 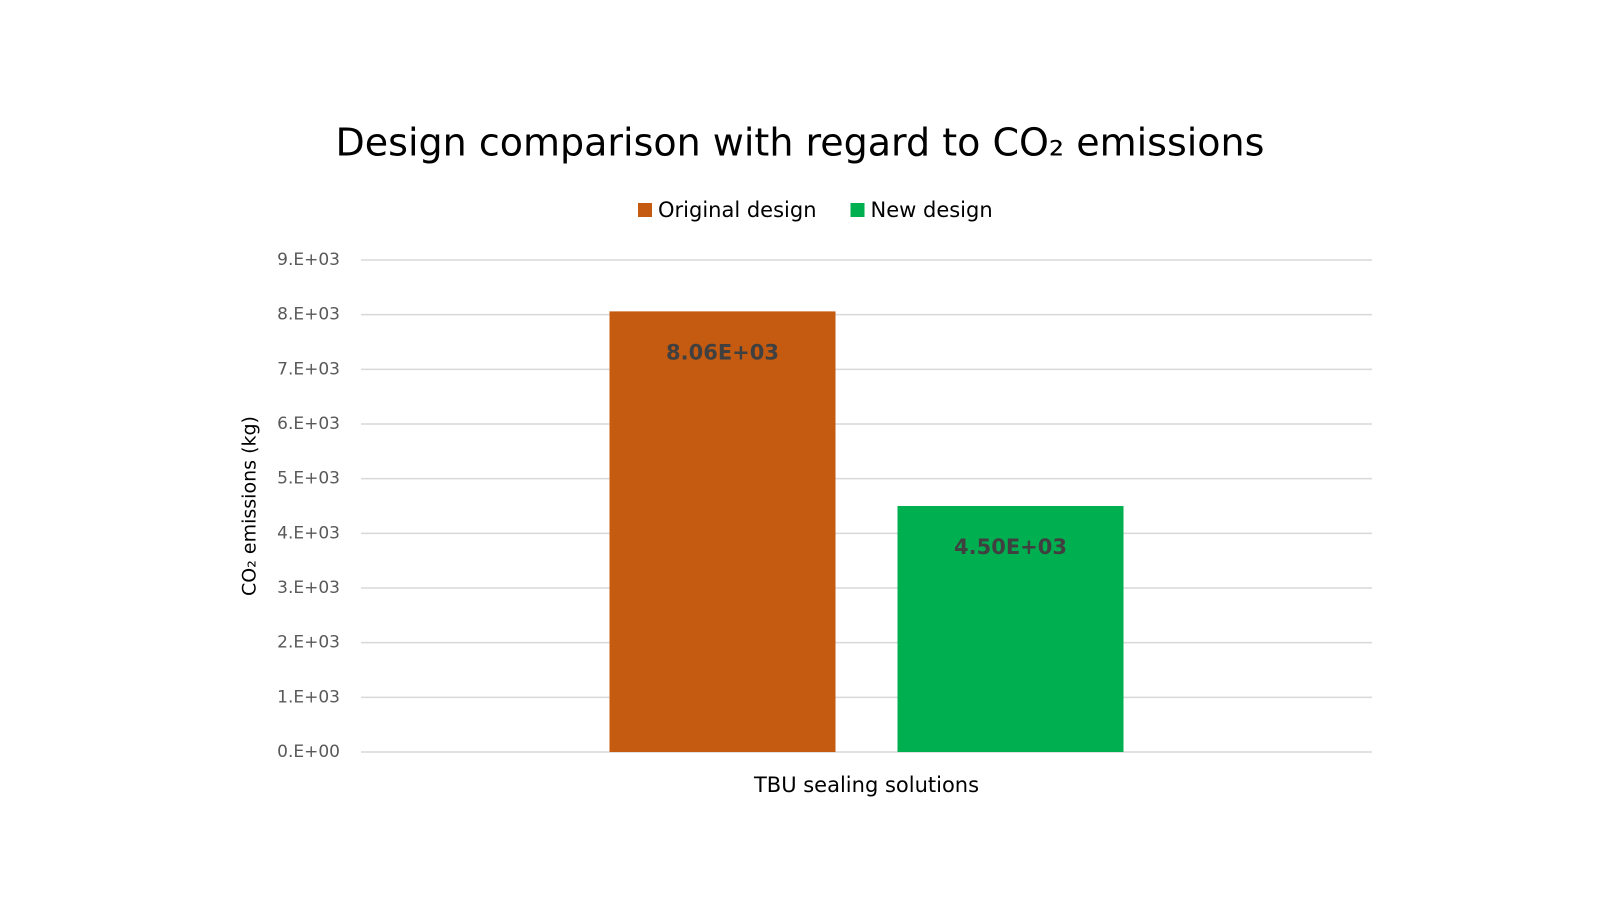 What do you see at coordinates (722, 352) in the screenshot?
I see `data-label: 8.06E+03` at bounding box center [722, 352].